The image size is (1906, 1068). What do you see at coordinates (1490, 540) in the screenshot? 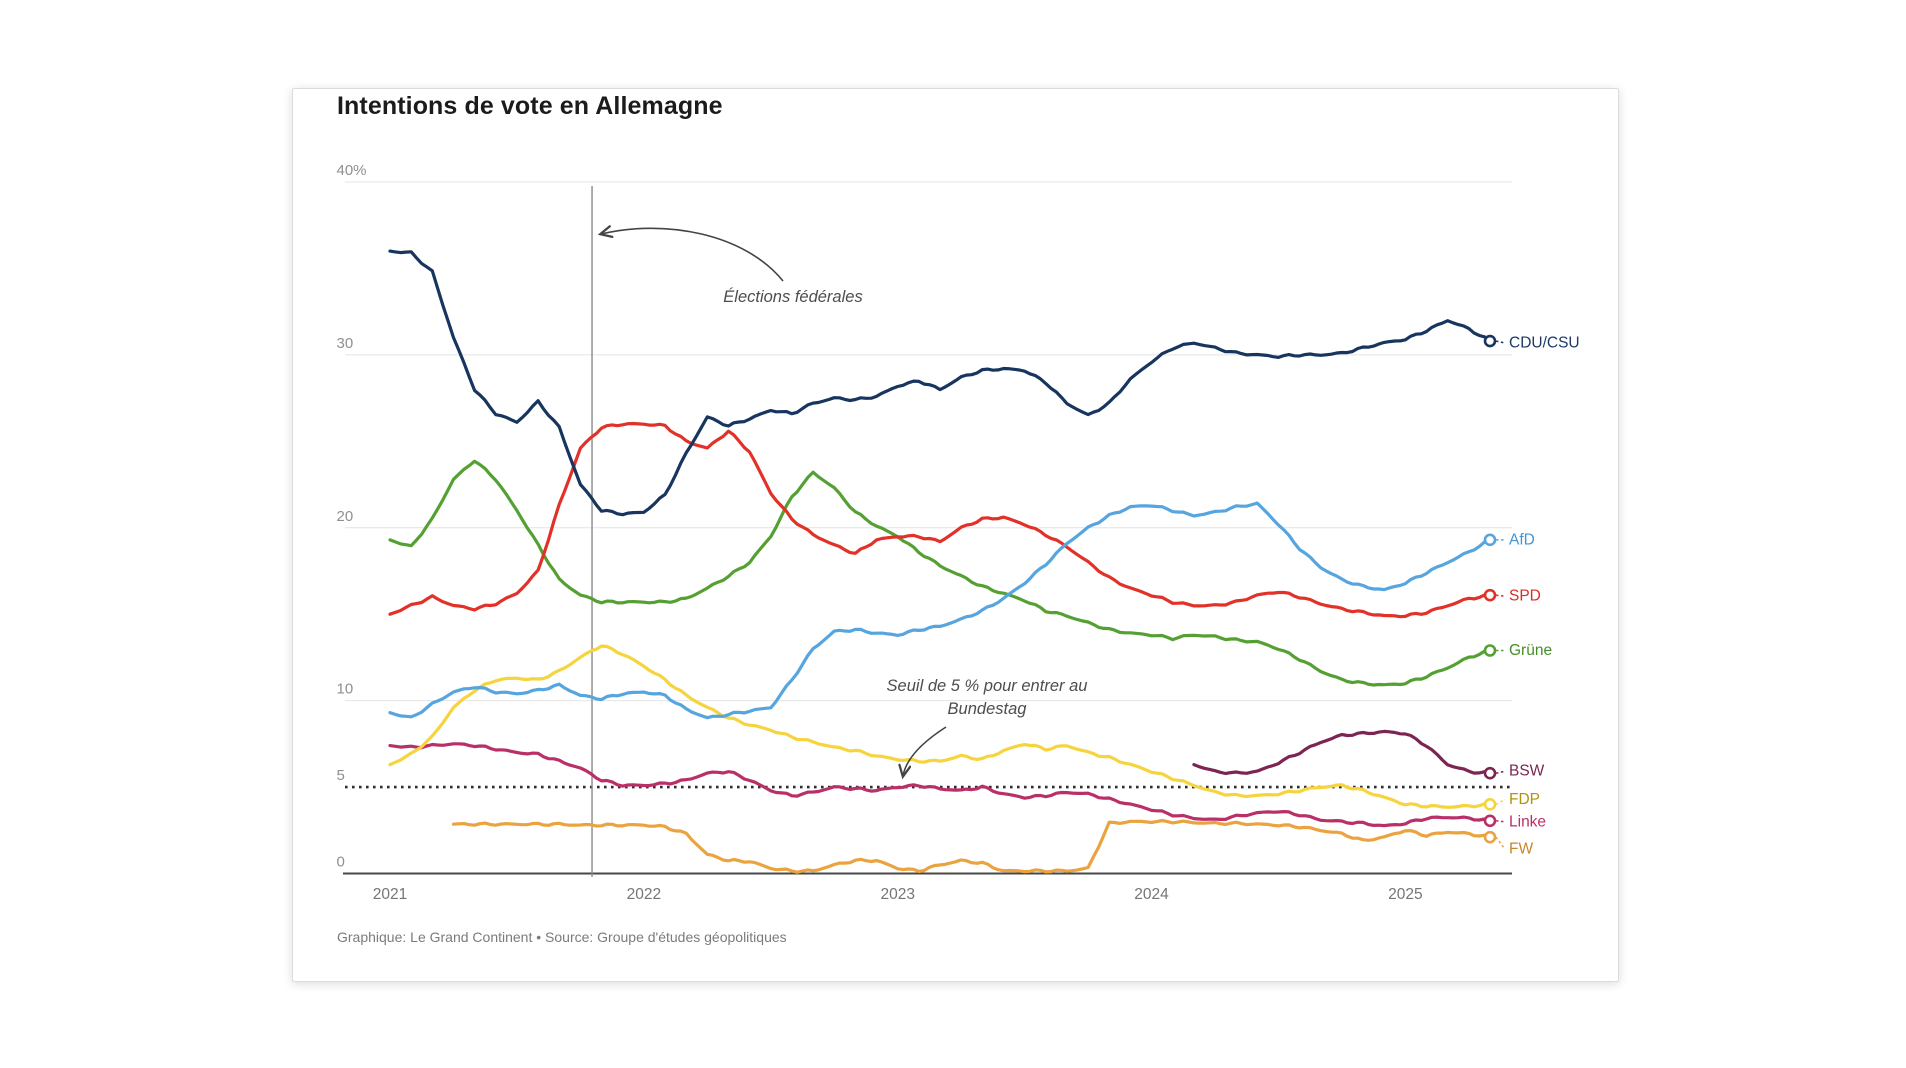
I see `series-endpoint-afd` at bounding box center [1490, 540].